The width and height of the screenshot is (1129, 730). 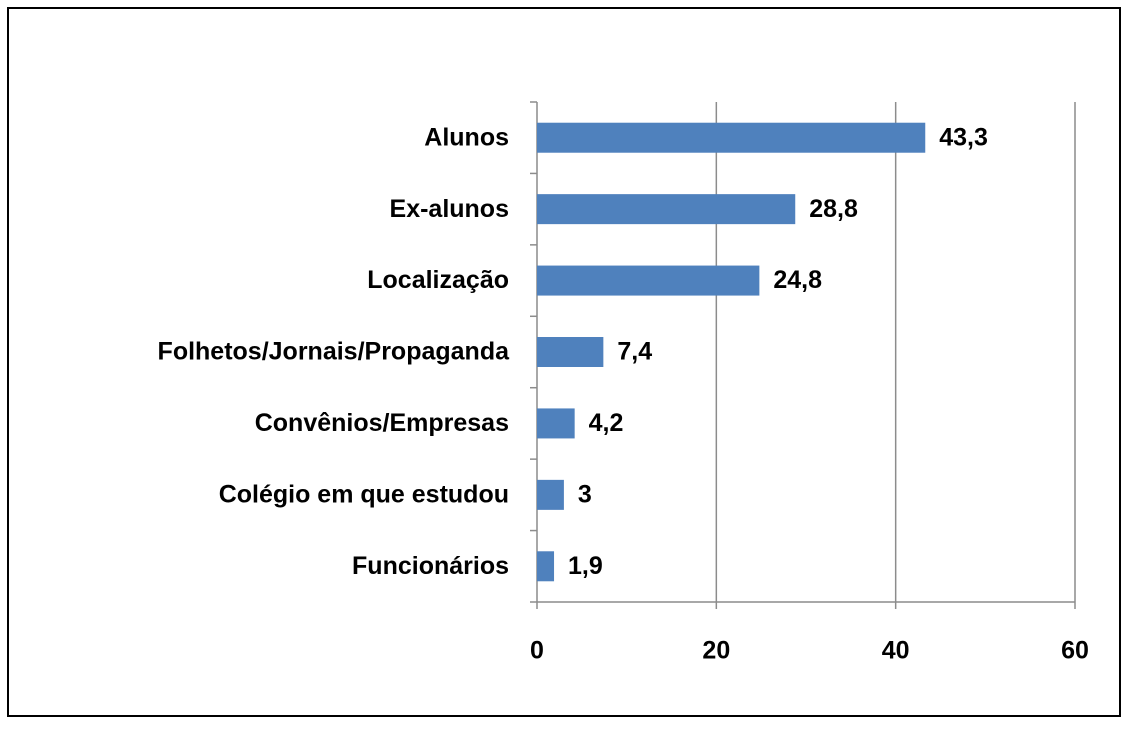 I want to click on x-tick-label: 40, so click(x=896, y=651).